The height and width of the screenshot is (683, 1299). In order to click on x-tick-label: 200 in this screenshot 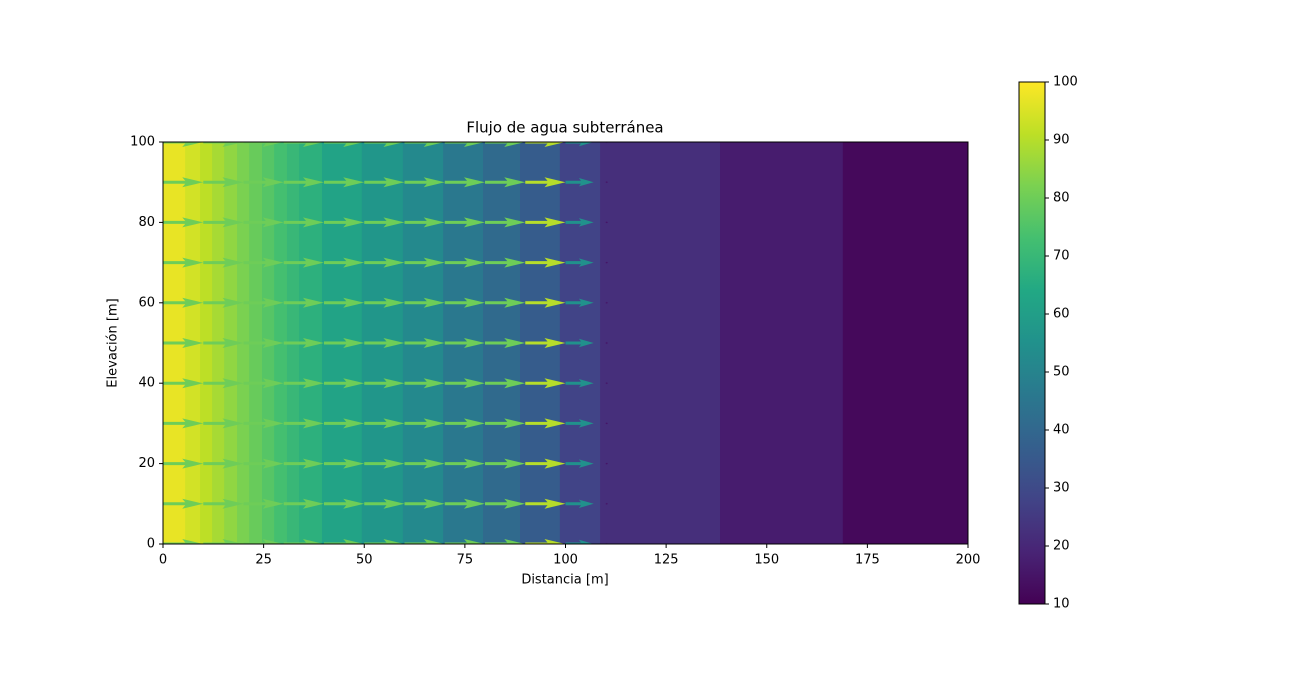, I will do `click(968, 560)`.